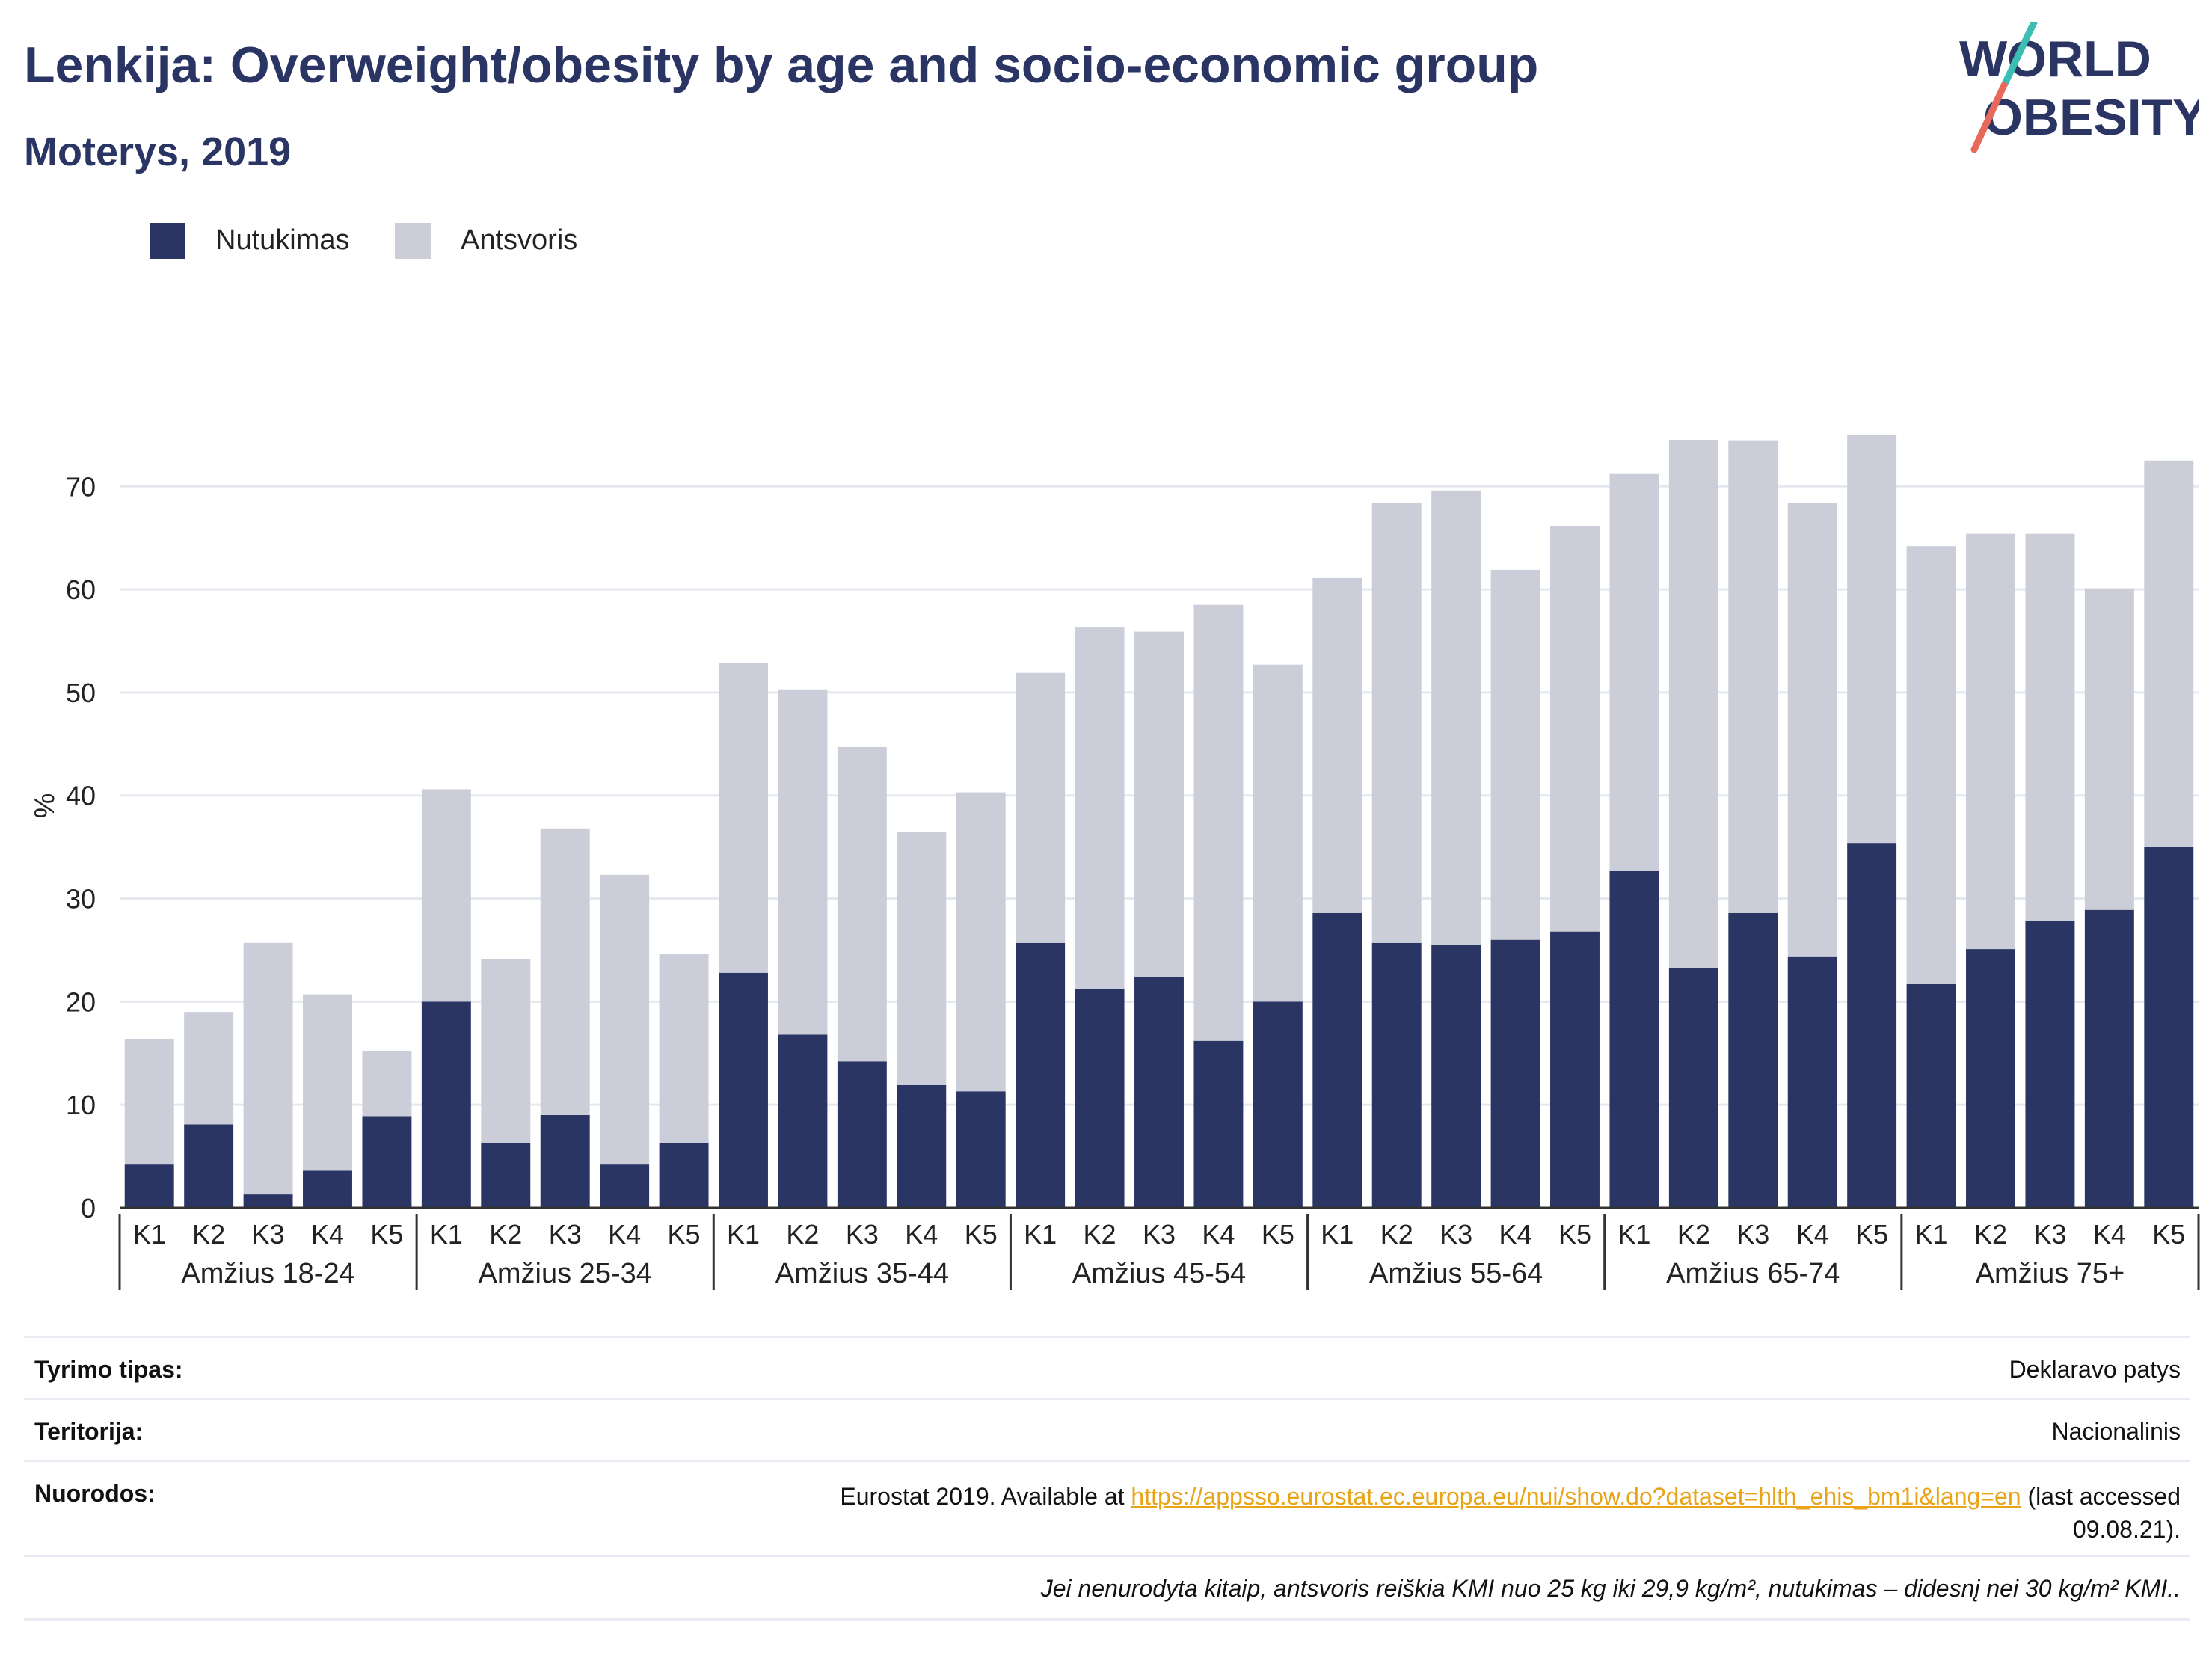  I want to click on y-tick-label: 60, so click(81, 589).